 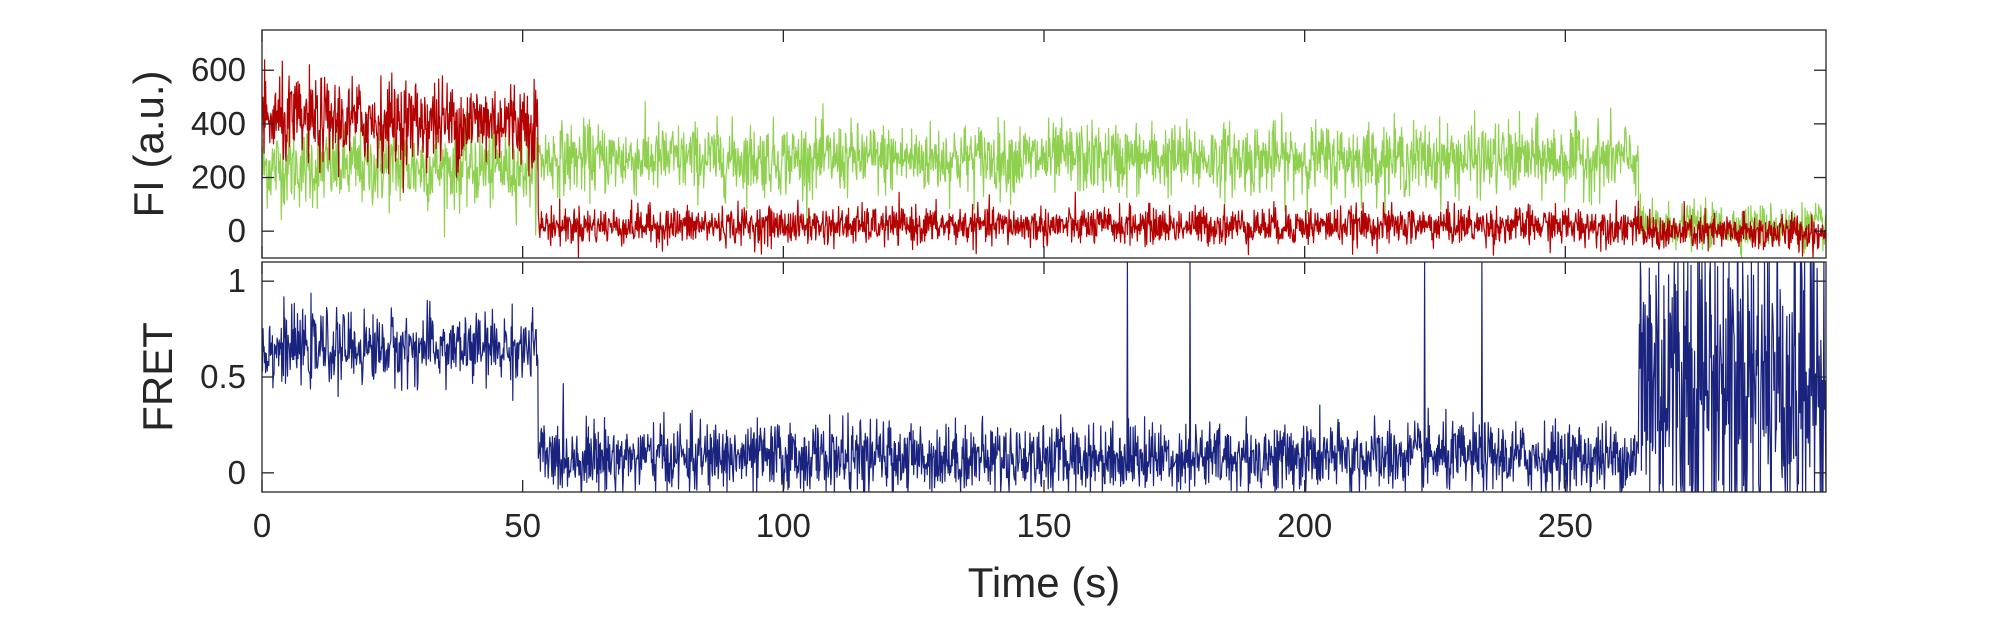 What do you see at coordinates (1044, 582) in the screenshot?
I see `time-x-axis-title: Time (s)` at bounding box center [1044, 582].